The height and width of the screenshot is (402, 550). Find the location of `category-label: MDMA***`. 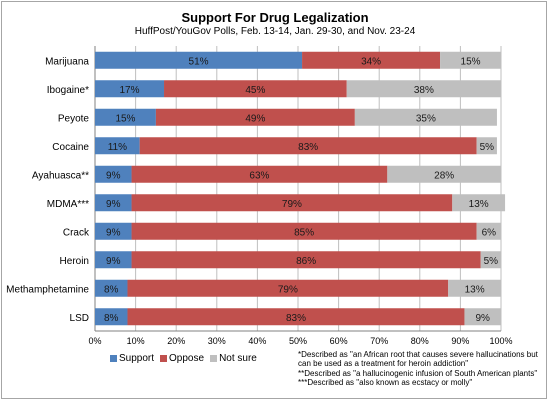

category-label: MDMA*** is located at coordinates (68, 204).